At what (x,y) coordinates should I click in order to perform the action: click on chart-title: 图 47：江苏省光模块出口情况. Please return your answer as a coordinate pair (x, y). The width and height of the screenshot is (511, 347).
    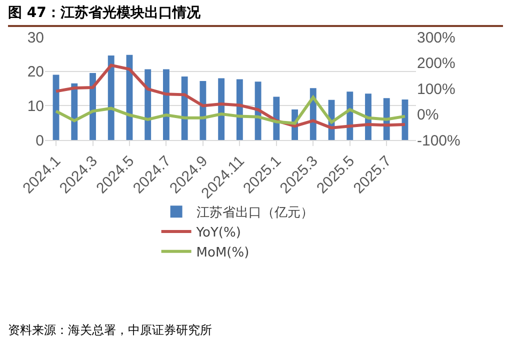
    Looking at the image, I should click on (255, 15).